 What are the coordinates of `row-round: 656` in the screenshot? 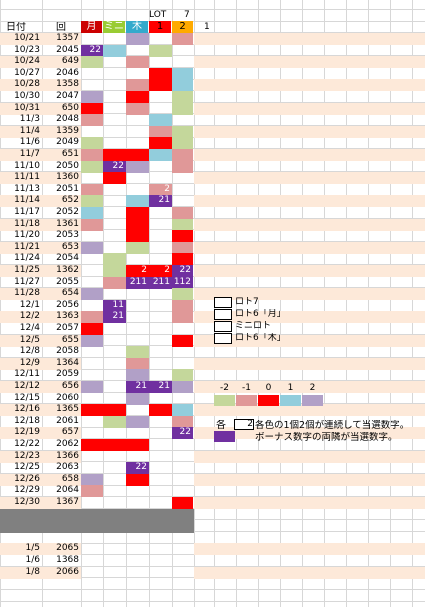 It's located at (70, 386).